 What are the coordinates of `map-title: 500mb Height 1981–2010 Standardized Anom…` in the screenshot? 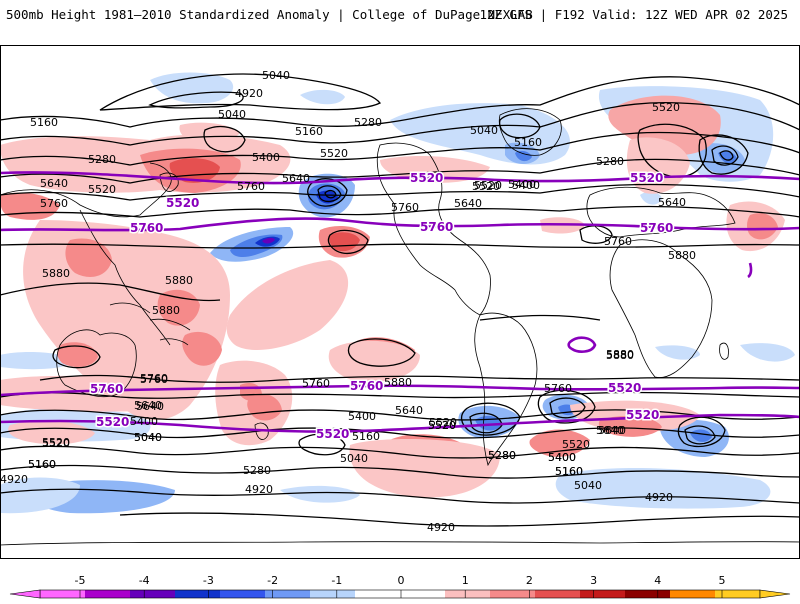 It's located at (269, 14).